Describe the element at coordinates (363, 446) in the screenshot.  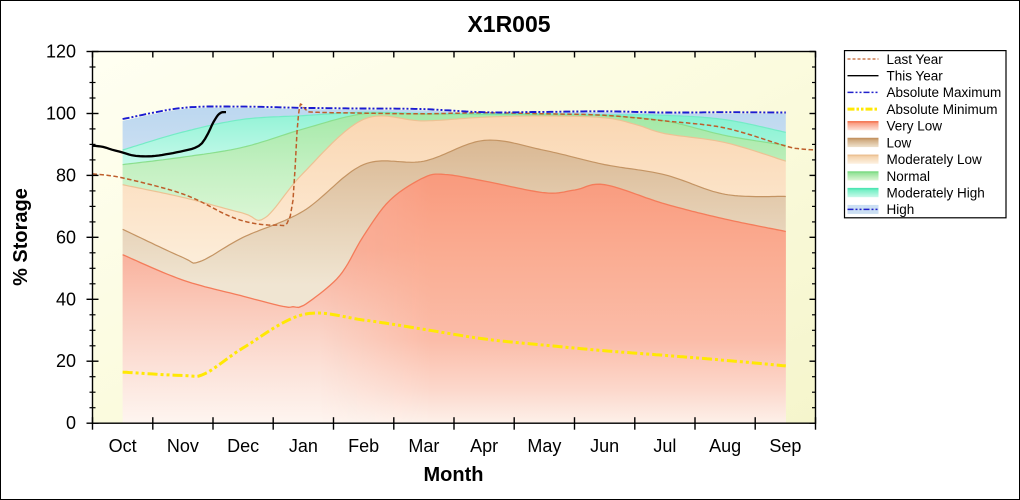
I see `svg-text: Feb` at that location.